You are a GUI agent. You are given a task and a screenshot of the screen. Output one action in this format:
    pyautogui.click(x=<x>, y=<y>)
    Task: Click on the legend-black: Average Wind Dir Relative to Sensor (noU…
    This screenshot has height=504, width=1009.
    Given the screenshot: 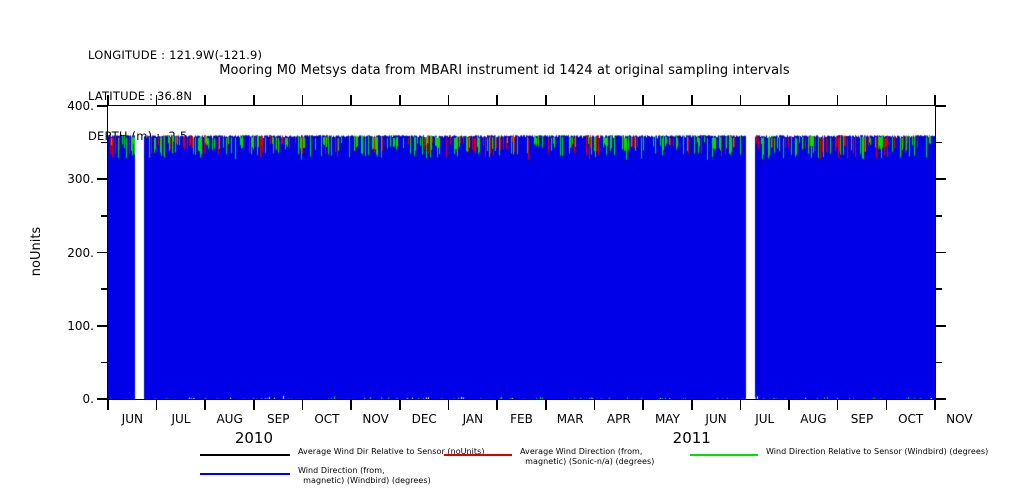 What is the action you would take?
    pyautogui.click(x=342, y=452)
    